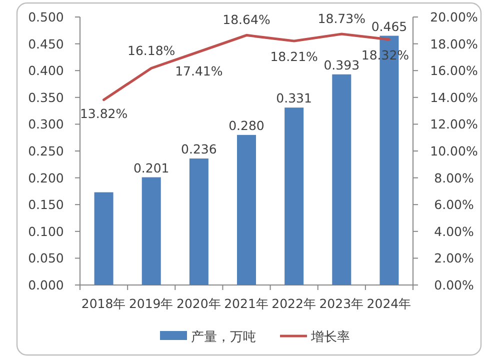 This screenshot has height=362, width=500. I want to click on y-tick-label: 0.350, so click(46, 97).